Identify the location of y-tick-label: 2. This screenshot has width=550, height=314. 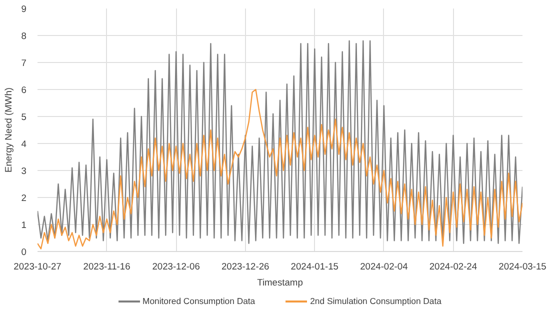
(24, 198).